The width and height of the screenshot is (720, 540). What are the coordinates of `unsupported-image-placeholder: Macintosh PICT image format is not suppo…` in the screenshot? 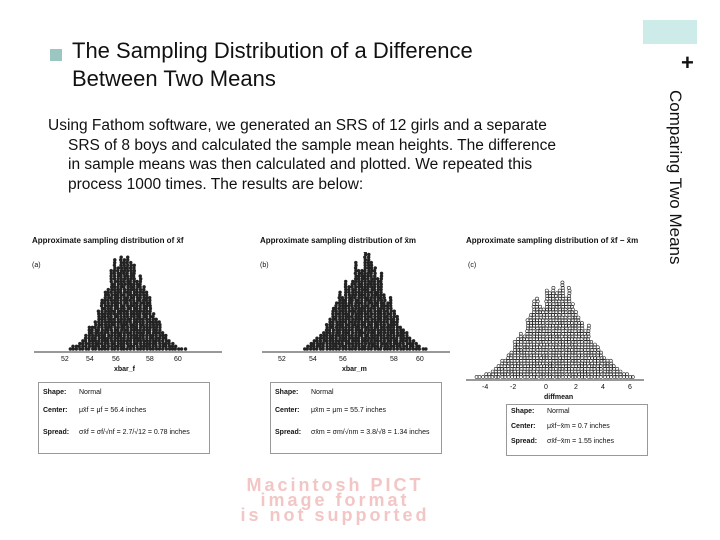 It's located at (335, 500).